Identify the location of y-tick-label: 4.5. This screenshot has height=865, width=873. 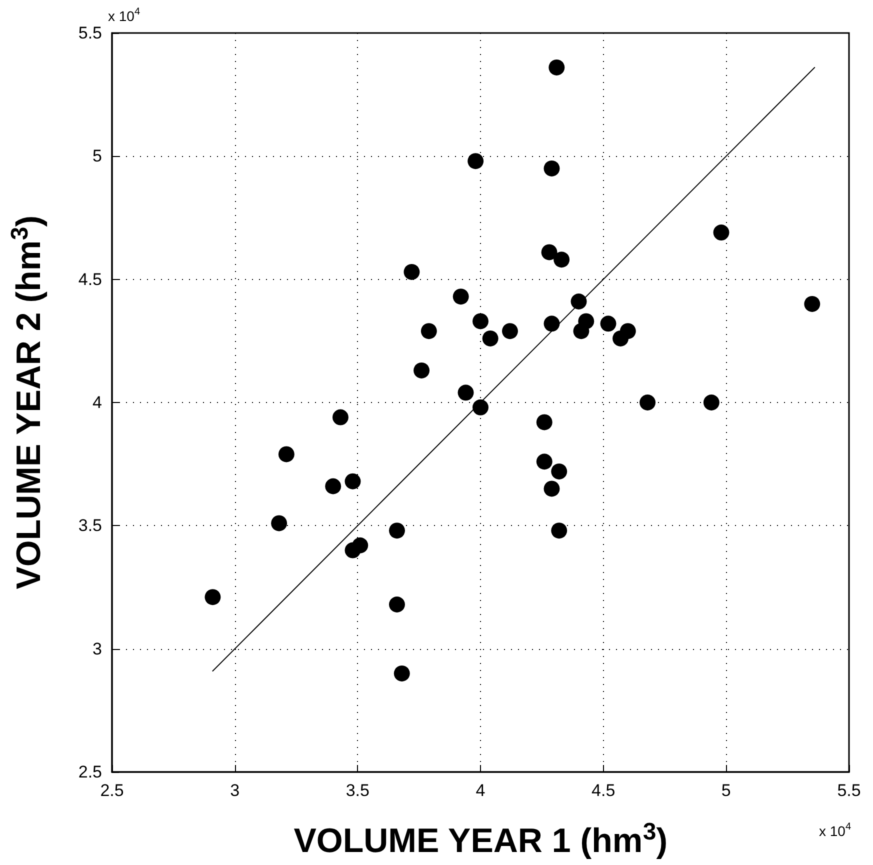
(90, 279).